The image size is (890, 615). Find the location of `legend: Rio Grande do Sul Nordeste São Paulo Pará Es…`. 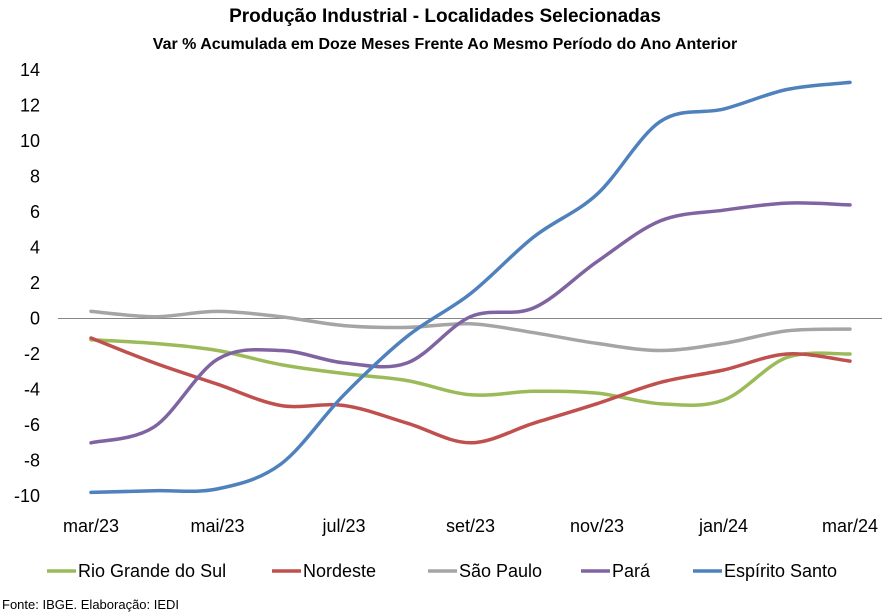

legend: Rio Grande do Sul Nordeste São Paulo Pará Es… is located at coordinates (442, 571).